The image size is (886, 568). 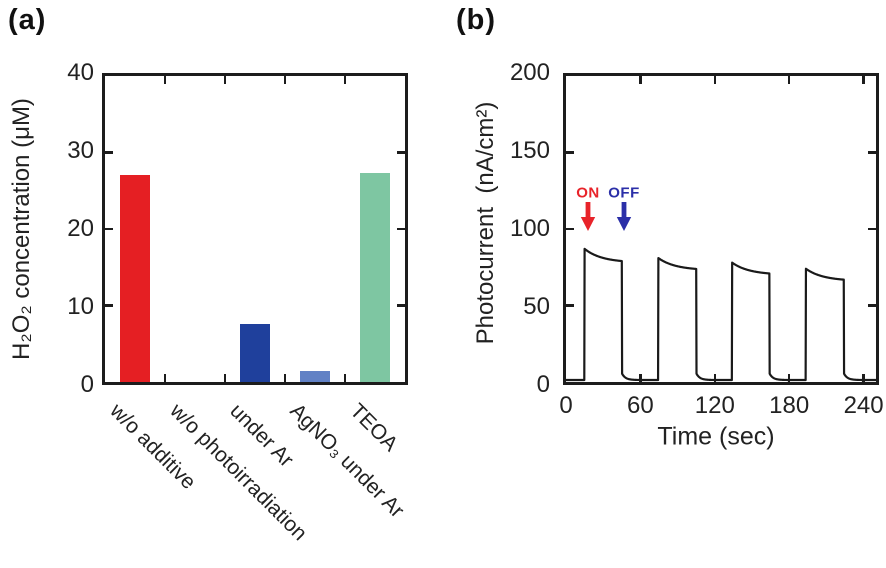 I want to click on y-tick-label: 20, so click(x=80, y=228).